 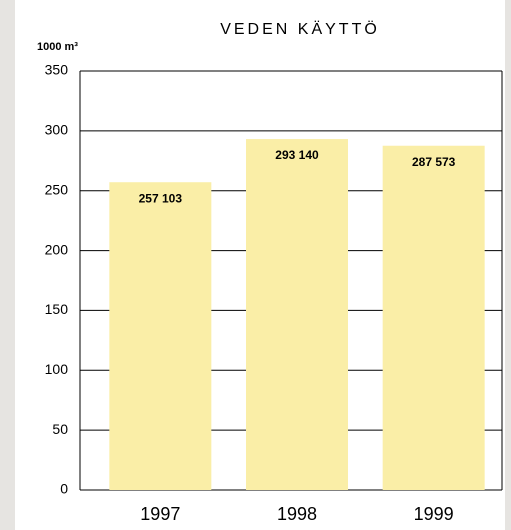 I want to click on x-tick-label: 1998, so click(x=297, y=514).